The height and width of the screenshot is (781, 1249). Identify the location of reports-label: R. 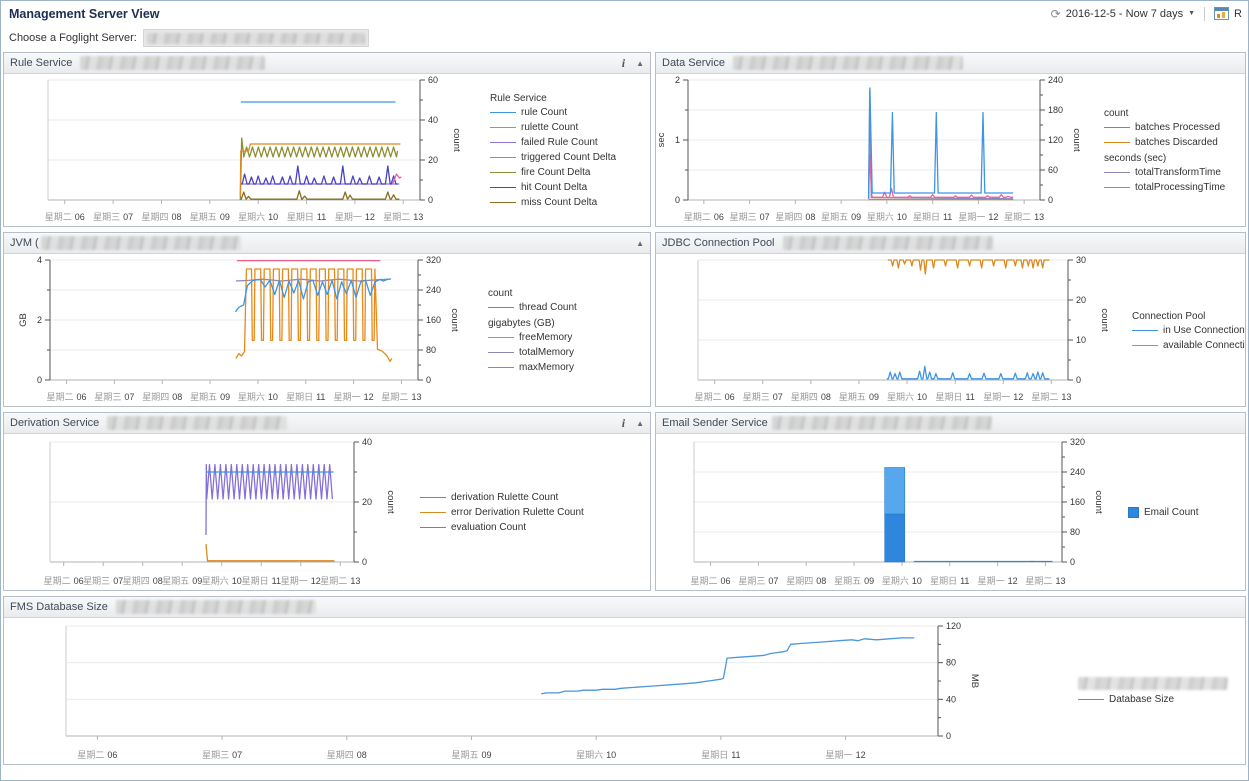
(1238, 13).